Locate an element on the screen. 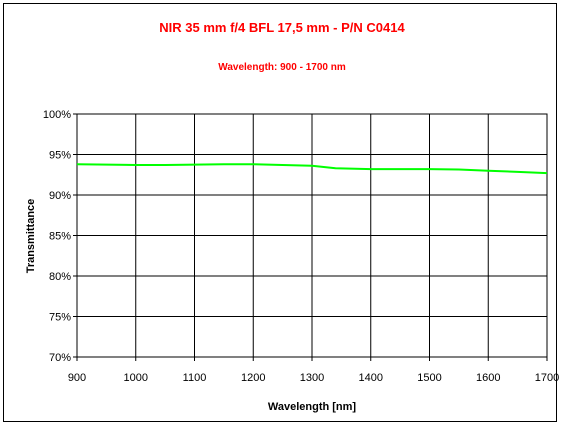 This screenshot has height=428, width=564. x-tick-label: 1100 is located at coordinates (195, 378).